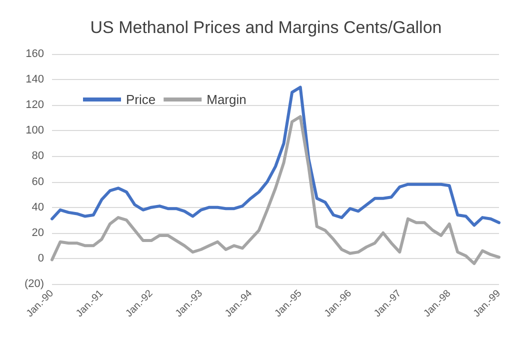  I want to click on y-tick-label: 140, so click(35, 80).